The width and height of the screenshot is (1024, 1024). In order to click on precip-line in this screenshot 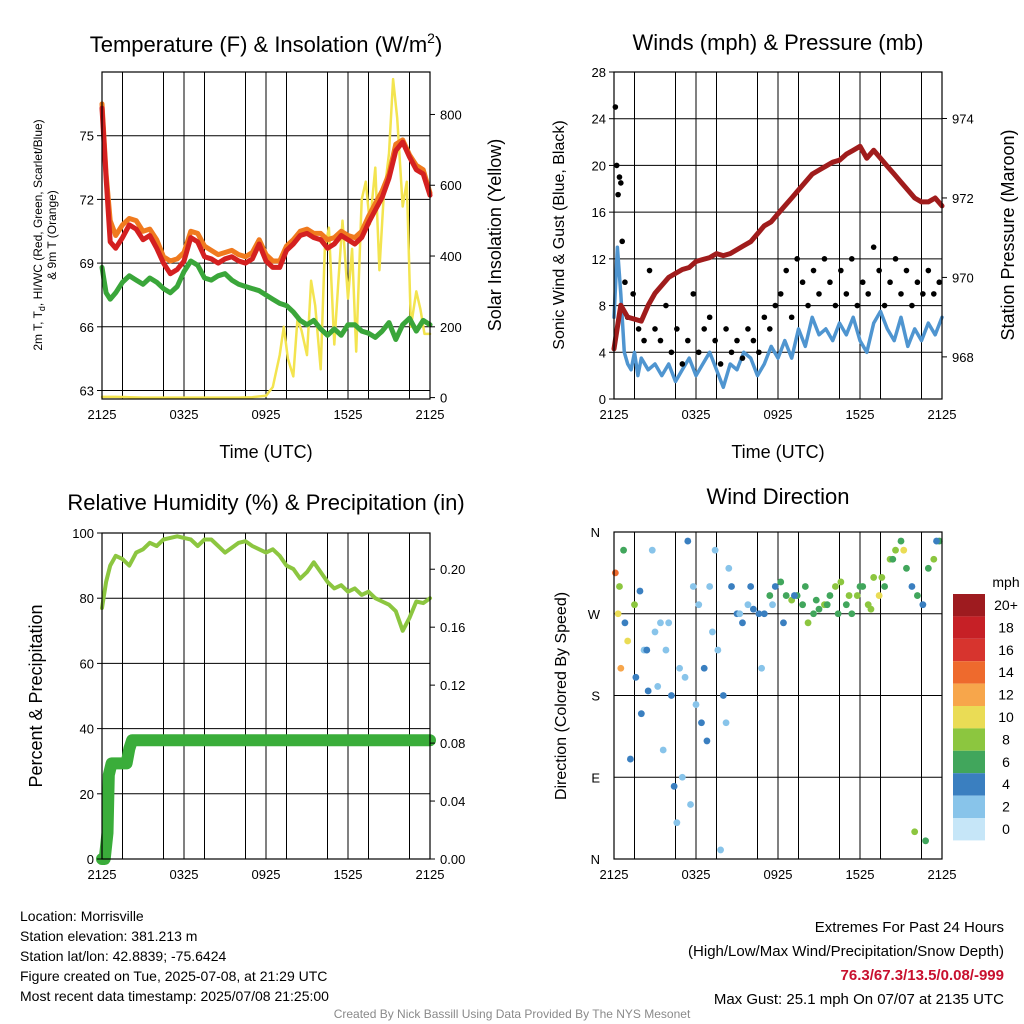, I will do `click(266, 799)`.